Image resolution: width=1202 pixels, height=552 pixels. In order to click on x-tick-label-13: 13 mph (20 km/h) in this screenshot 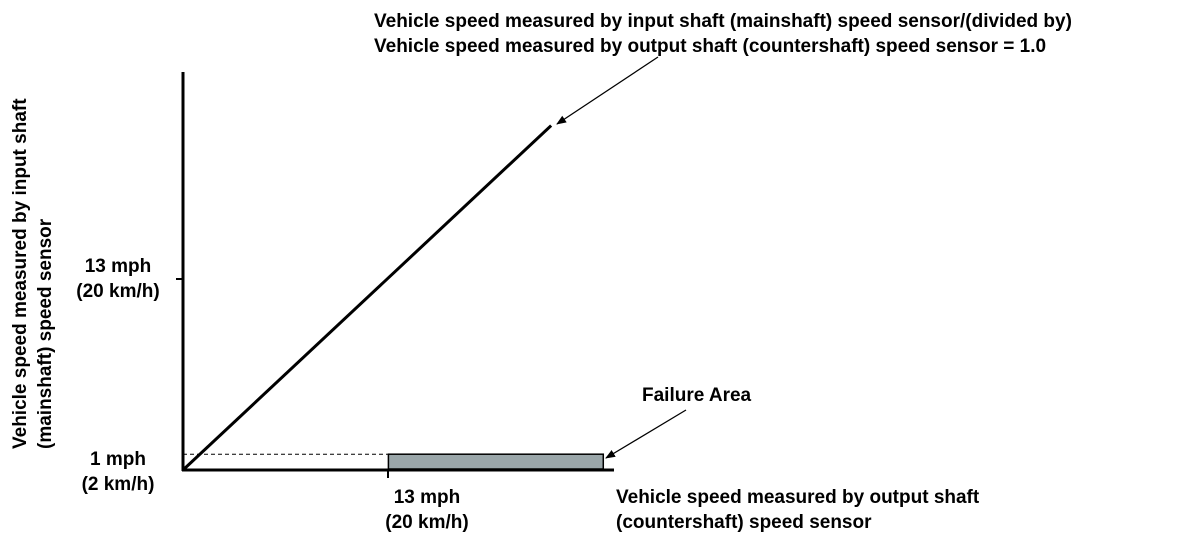, I will do `click(427, 510)`.